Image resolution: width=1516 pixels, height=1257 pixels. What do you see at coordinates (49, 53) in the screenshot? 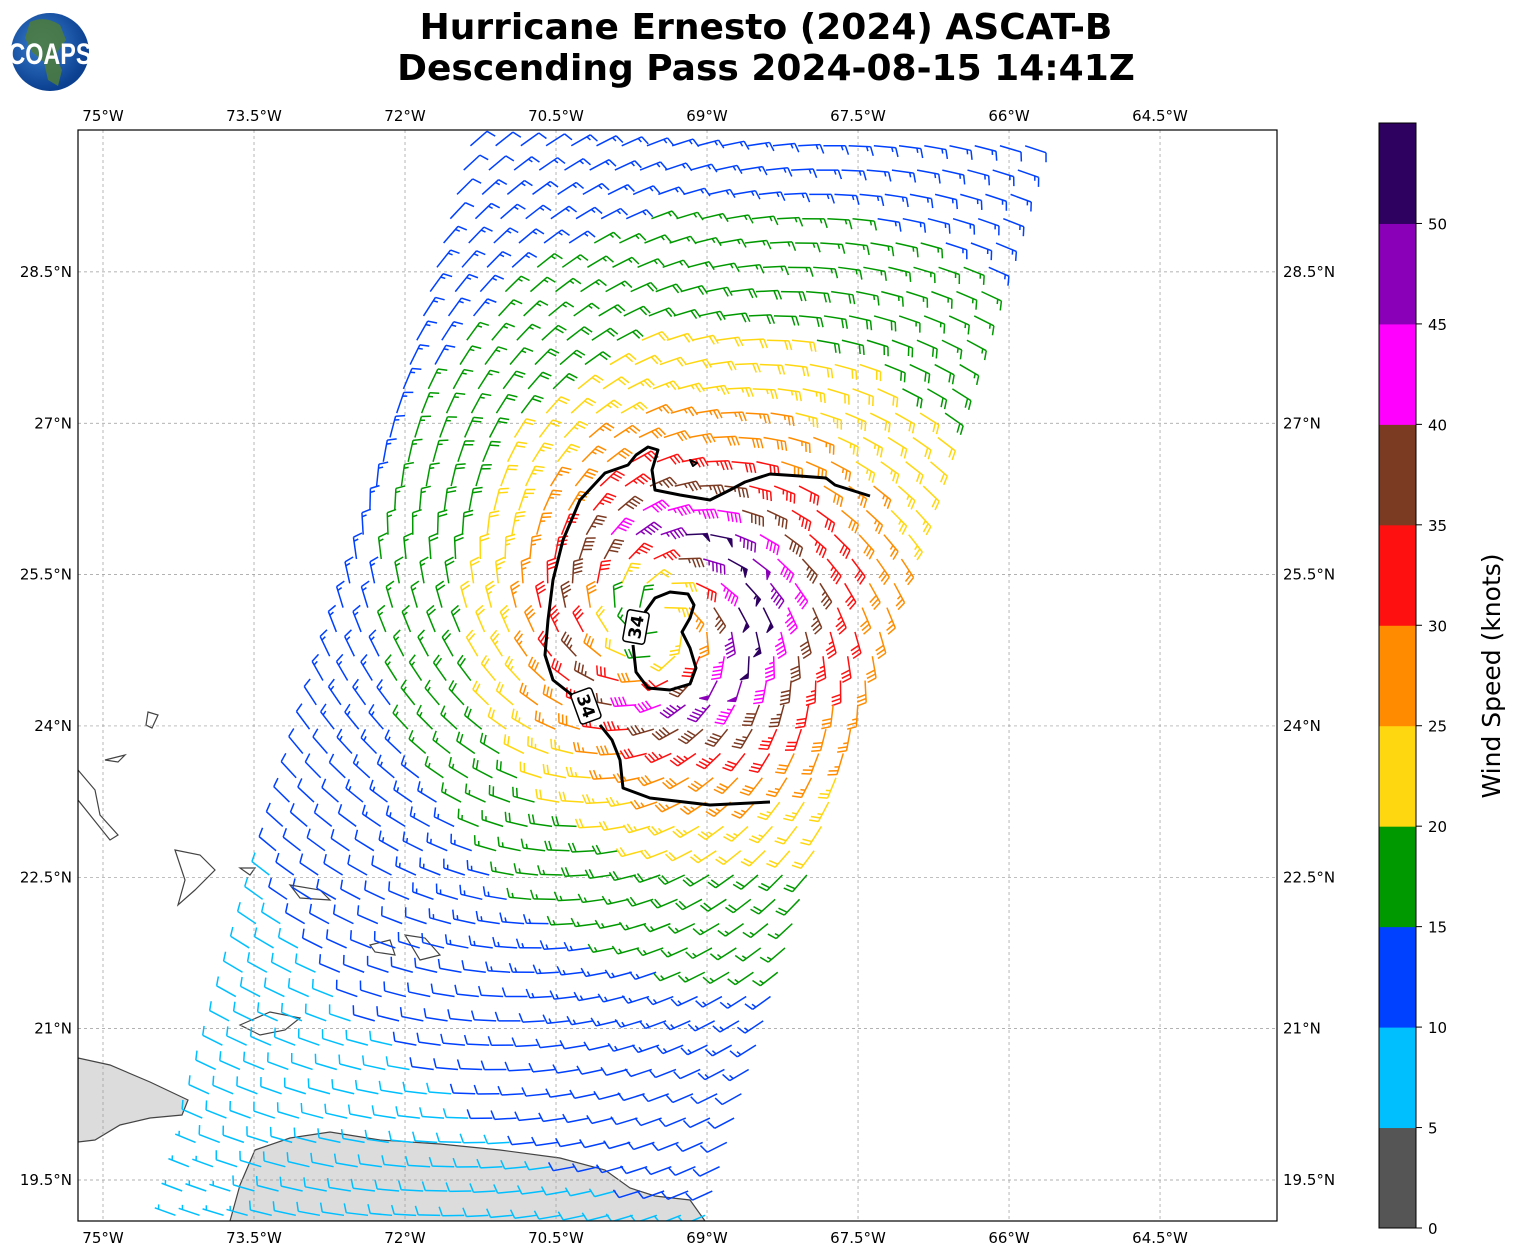
I see `logo-text: COAPS` at bounding box center [49, 53].